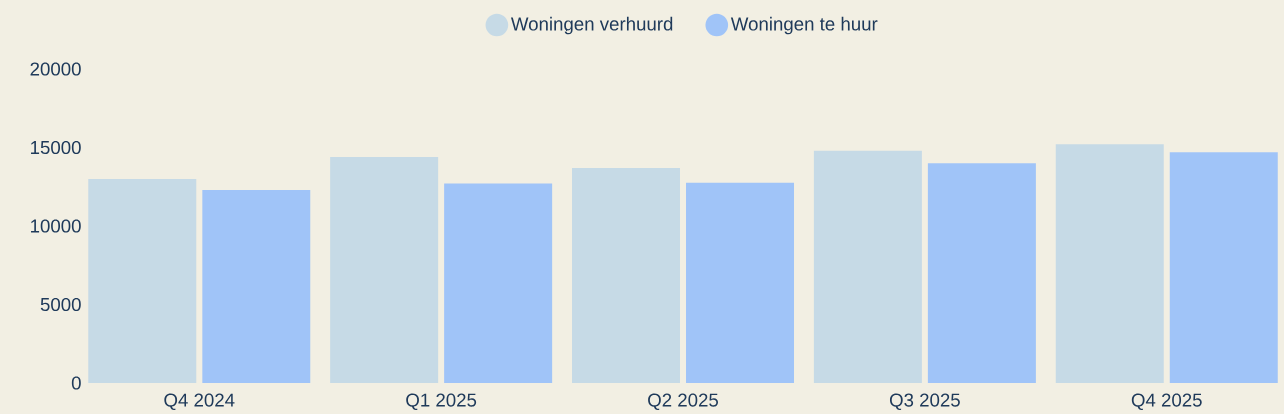 Image resolution: width=1284 pixels, height=414 pixels. Describe the element at coordinates (683, 402) in the screenshot. I see `x-tick-label: Q2 2025` at that location.